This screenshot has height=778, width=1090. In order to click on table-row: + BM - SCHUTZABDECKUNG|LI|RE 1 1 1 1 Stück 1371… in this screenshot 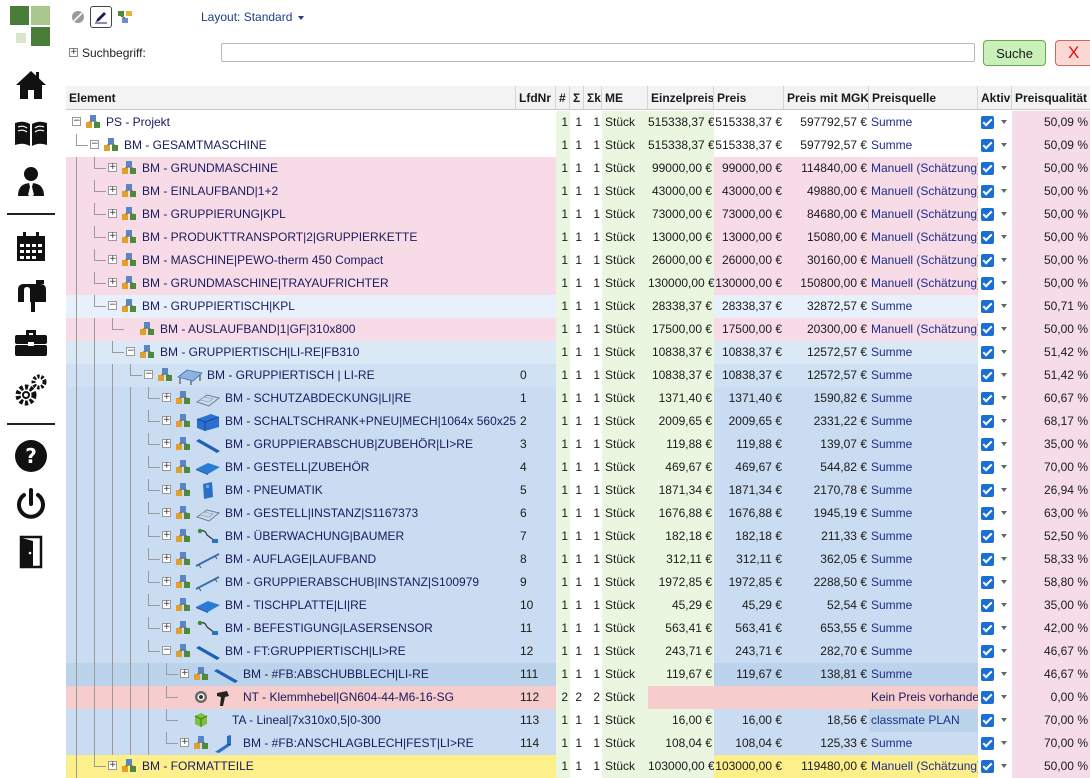, I will do `click(578, 398)`.